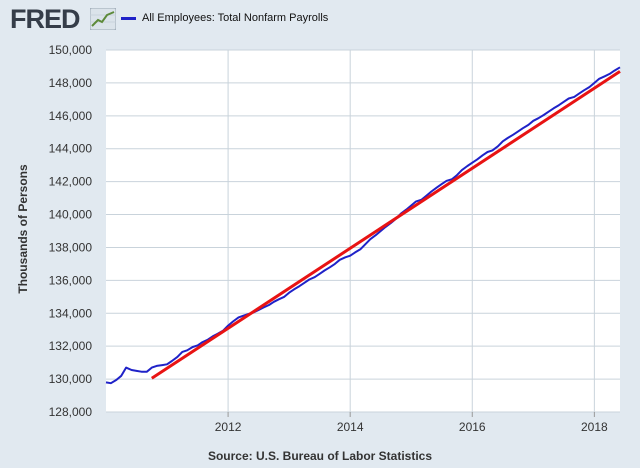  I want to click on x-axis-ticks: 2012 2014 2016 2018, so click(411, 423).